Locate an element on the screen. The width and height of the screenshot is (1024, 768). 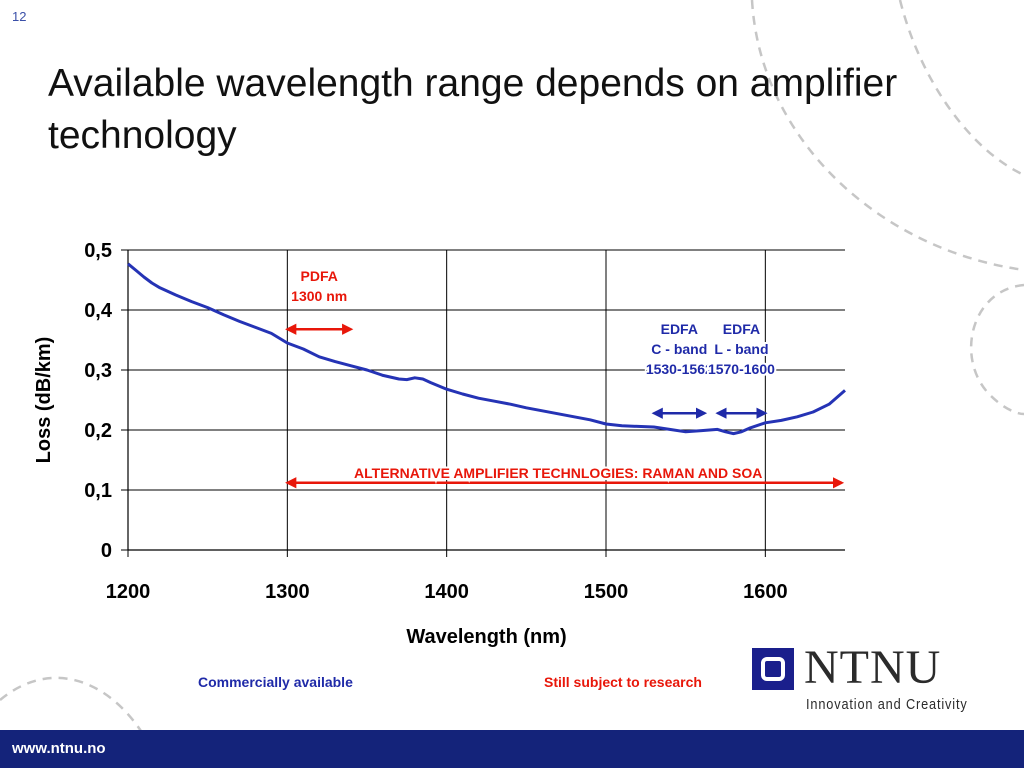
annotation-label: 1570-1600 is located at coordinates (741, 369).